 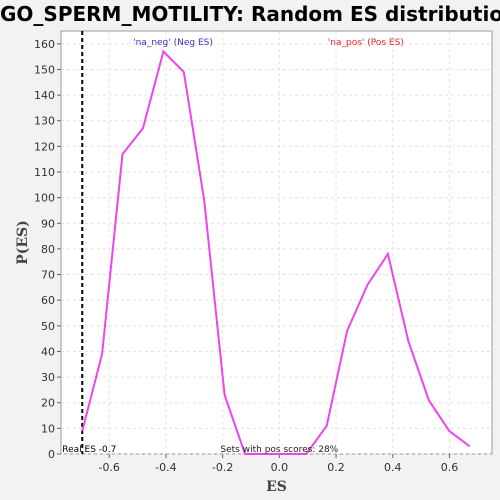 I want to click on y-tick-label: 10, so click(x=48, y=428).